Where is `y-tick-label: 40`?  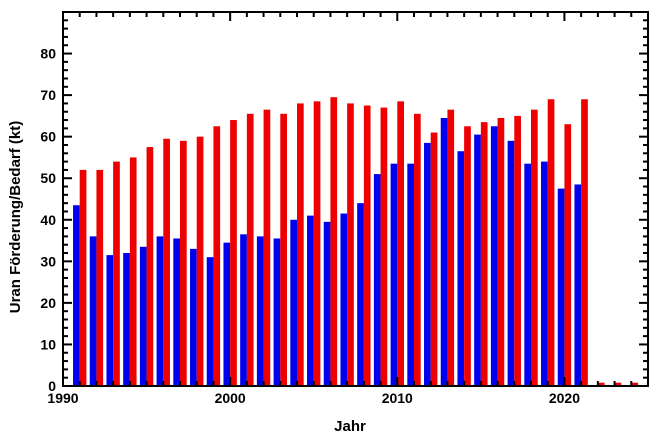 y-tick-label: 40 is located at coordinates (48, 220).